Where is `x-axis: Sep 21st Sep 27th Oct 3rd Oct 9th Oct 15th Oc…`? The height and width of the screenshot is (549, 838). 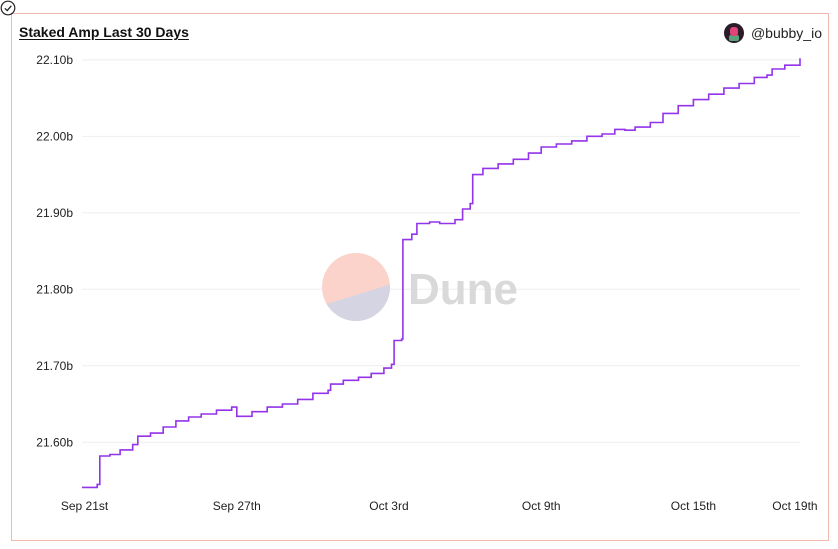
x-axis: Sep 21st Sep 27th Oct 3rd Oct 9th Oct 15th Oc… is located at coordinates (439, 506).